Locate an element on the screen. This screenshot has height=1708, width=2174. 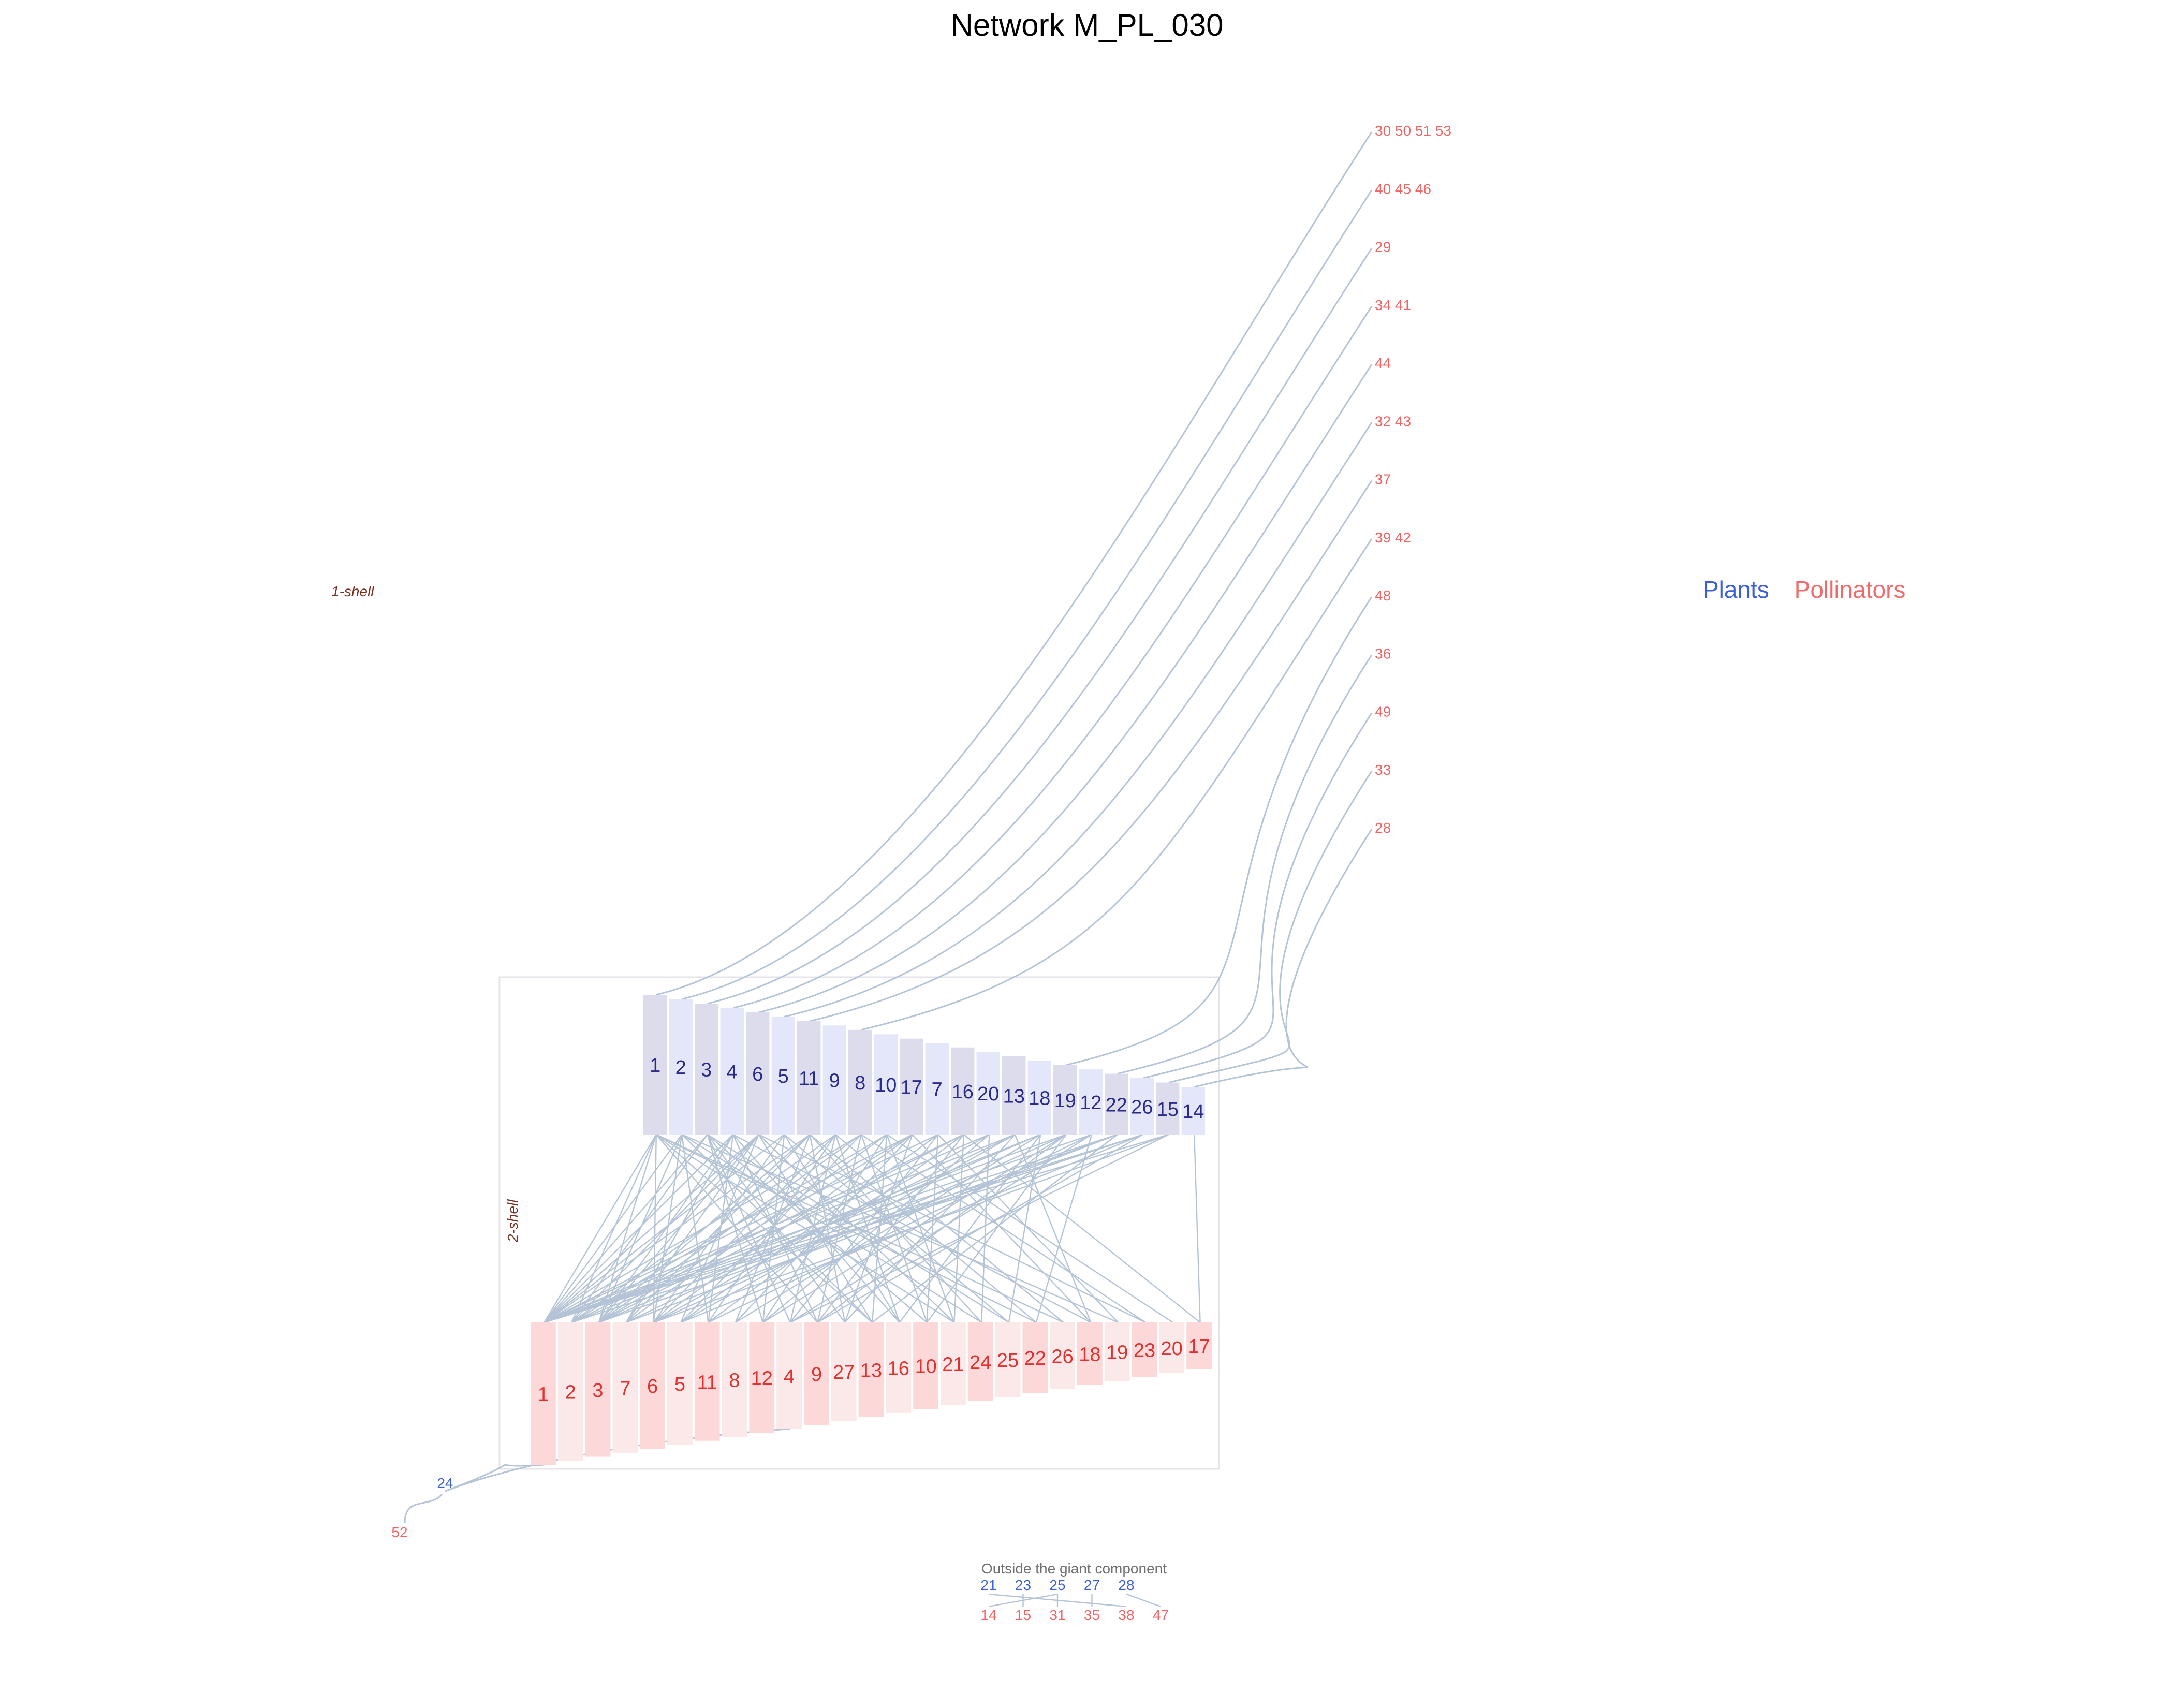
shell-label-1: 1-shell is located at coordinates (352, 591).